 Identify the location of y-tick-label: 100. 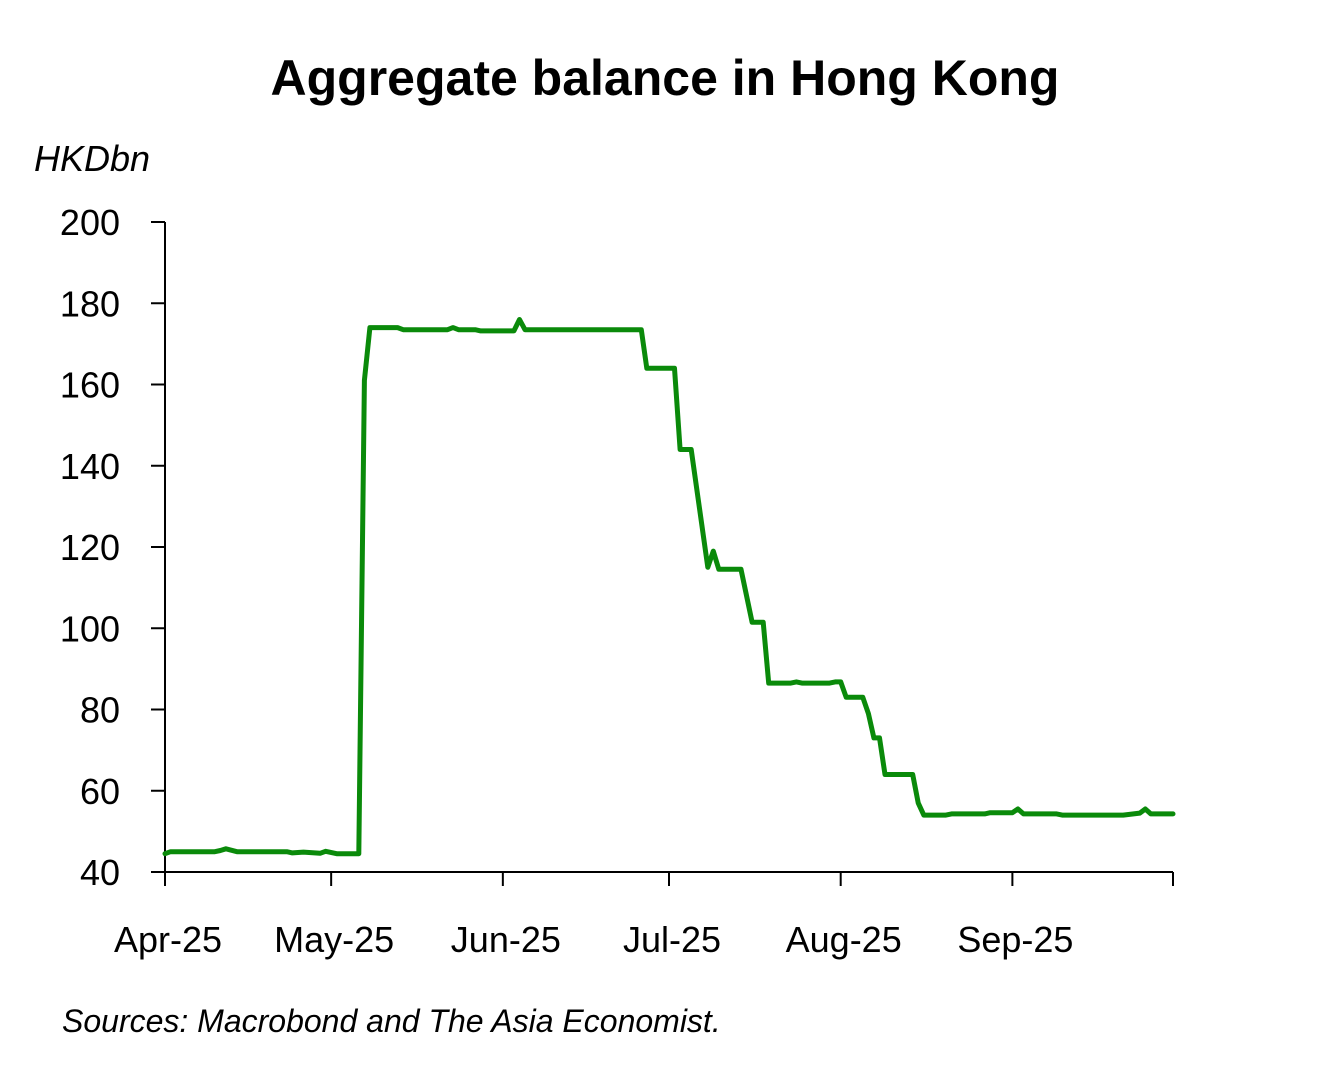
(90, 628).